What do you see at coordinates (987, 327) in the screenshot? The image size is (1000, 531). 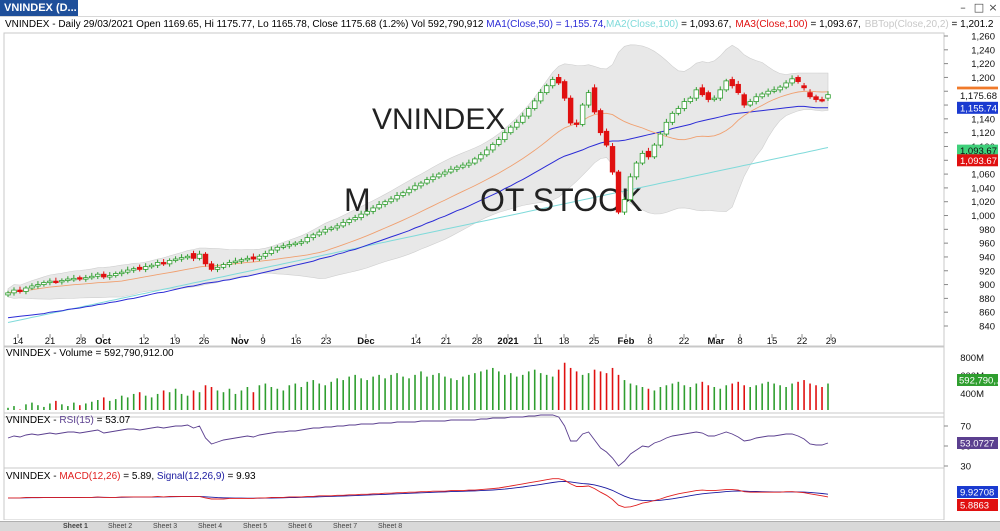 I see `price-tick-label: 840` at bounding box center [987, 327].